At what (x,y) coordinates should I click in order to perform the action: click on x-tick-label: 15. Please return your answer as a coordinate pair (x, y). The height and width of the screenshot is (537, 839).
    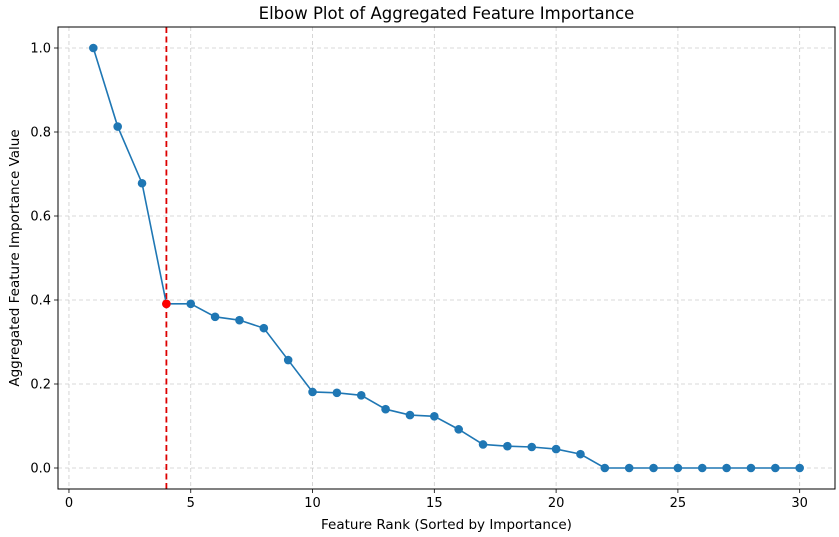
    Looking at the image, I should click on (434, 503).